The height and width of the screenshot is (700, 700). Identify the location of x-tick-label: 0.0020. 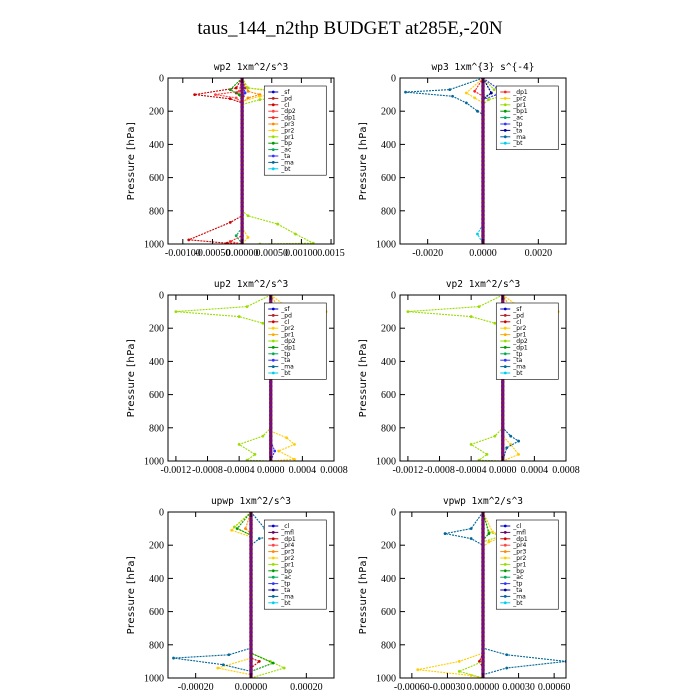
(539, 253).